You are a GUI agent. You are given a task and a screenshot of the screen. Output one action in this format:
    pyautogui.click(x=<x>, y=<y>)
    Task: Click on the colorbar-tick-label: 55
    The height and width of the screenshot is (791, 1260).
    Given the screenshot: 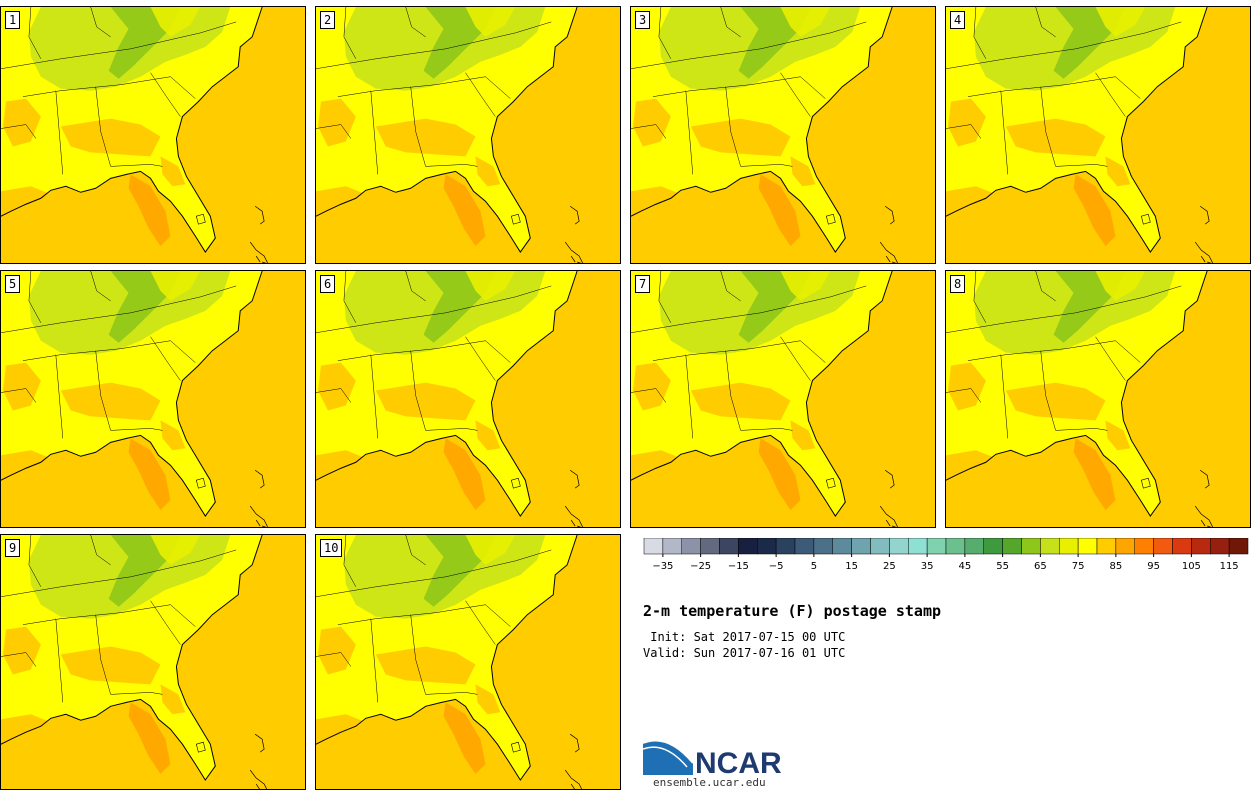 What is the action you would take?
    pyautogui.click(x=1002, y=566)
    